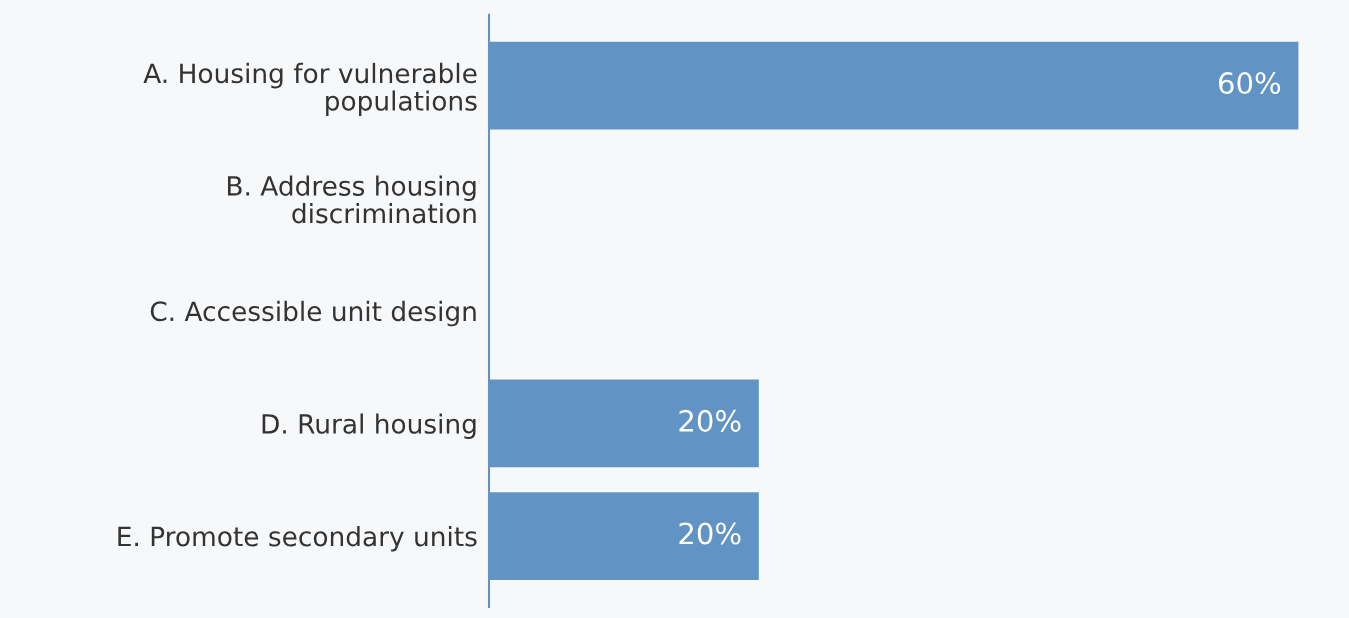  Describe the element at coordinates (313, 313) in the screenshot. I see `y-tick-label: C. Accessible unit design` at that location.